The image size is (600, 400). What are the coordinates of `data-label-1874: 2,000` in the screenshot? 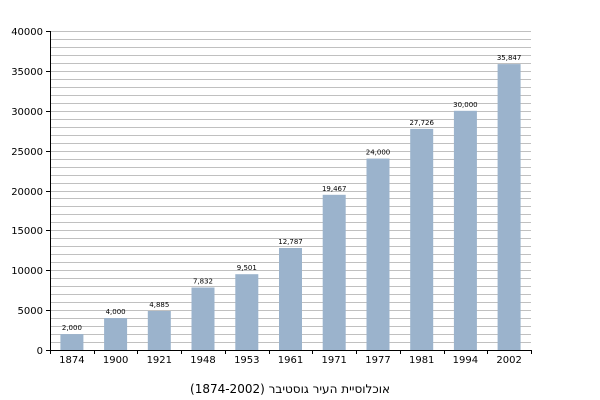 It's located at (72, 328).